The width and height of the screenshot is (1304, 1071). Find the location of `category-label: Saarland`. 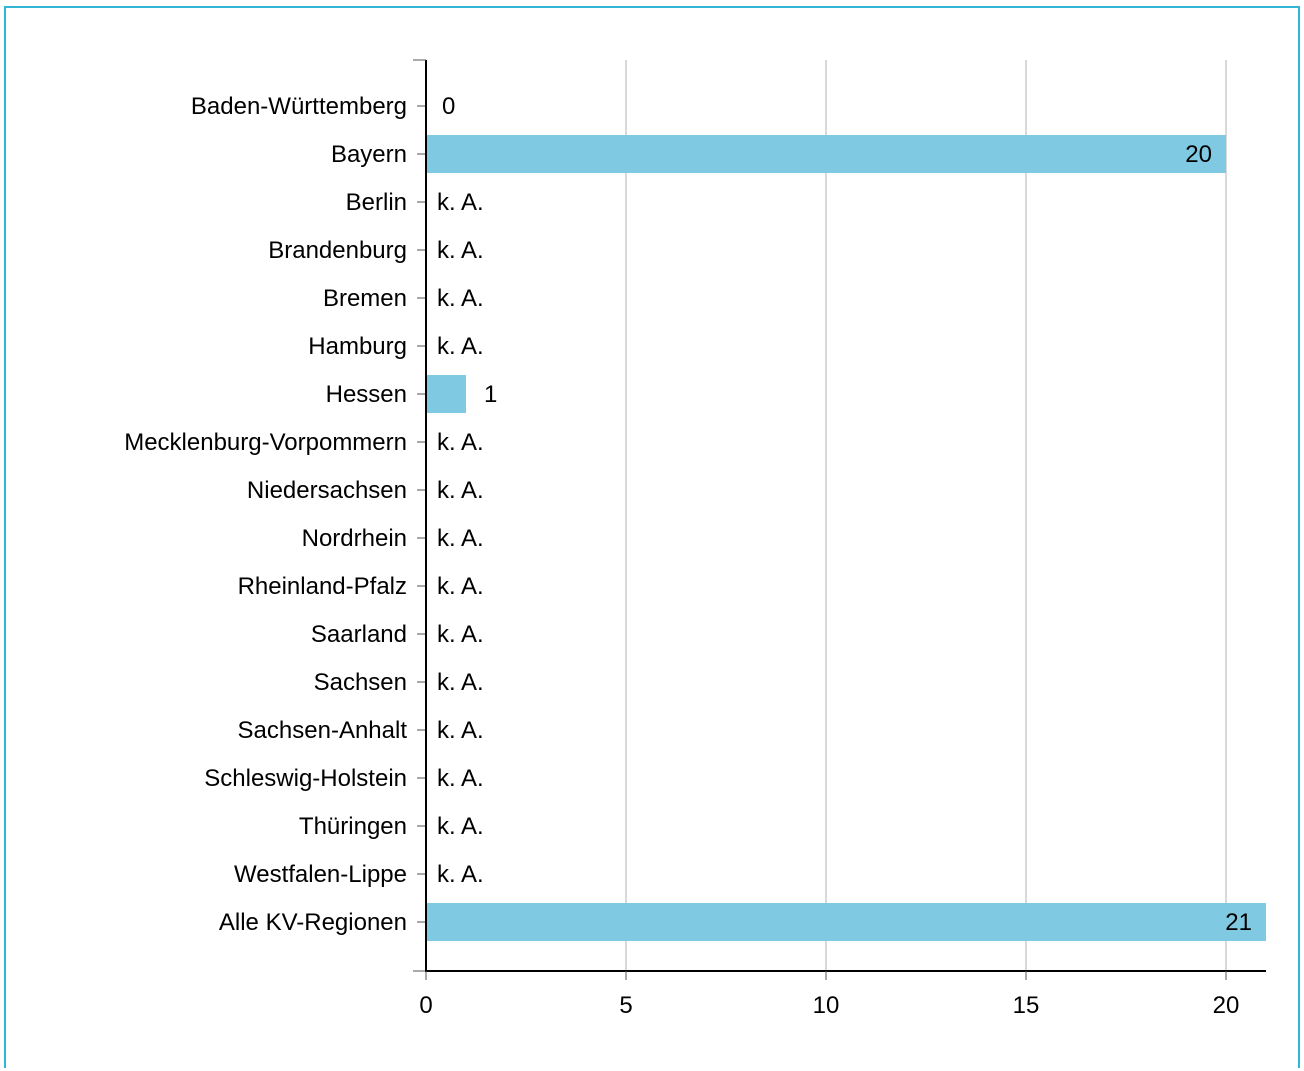

category-label: Saarland is located at coordinates (359, 634).